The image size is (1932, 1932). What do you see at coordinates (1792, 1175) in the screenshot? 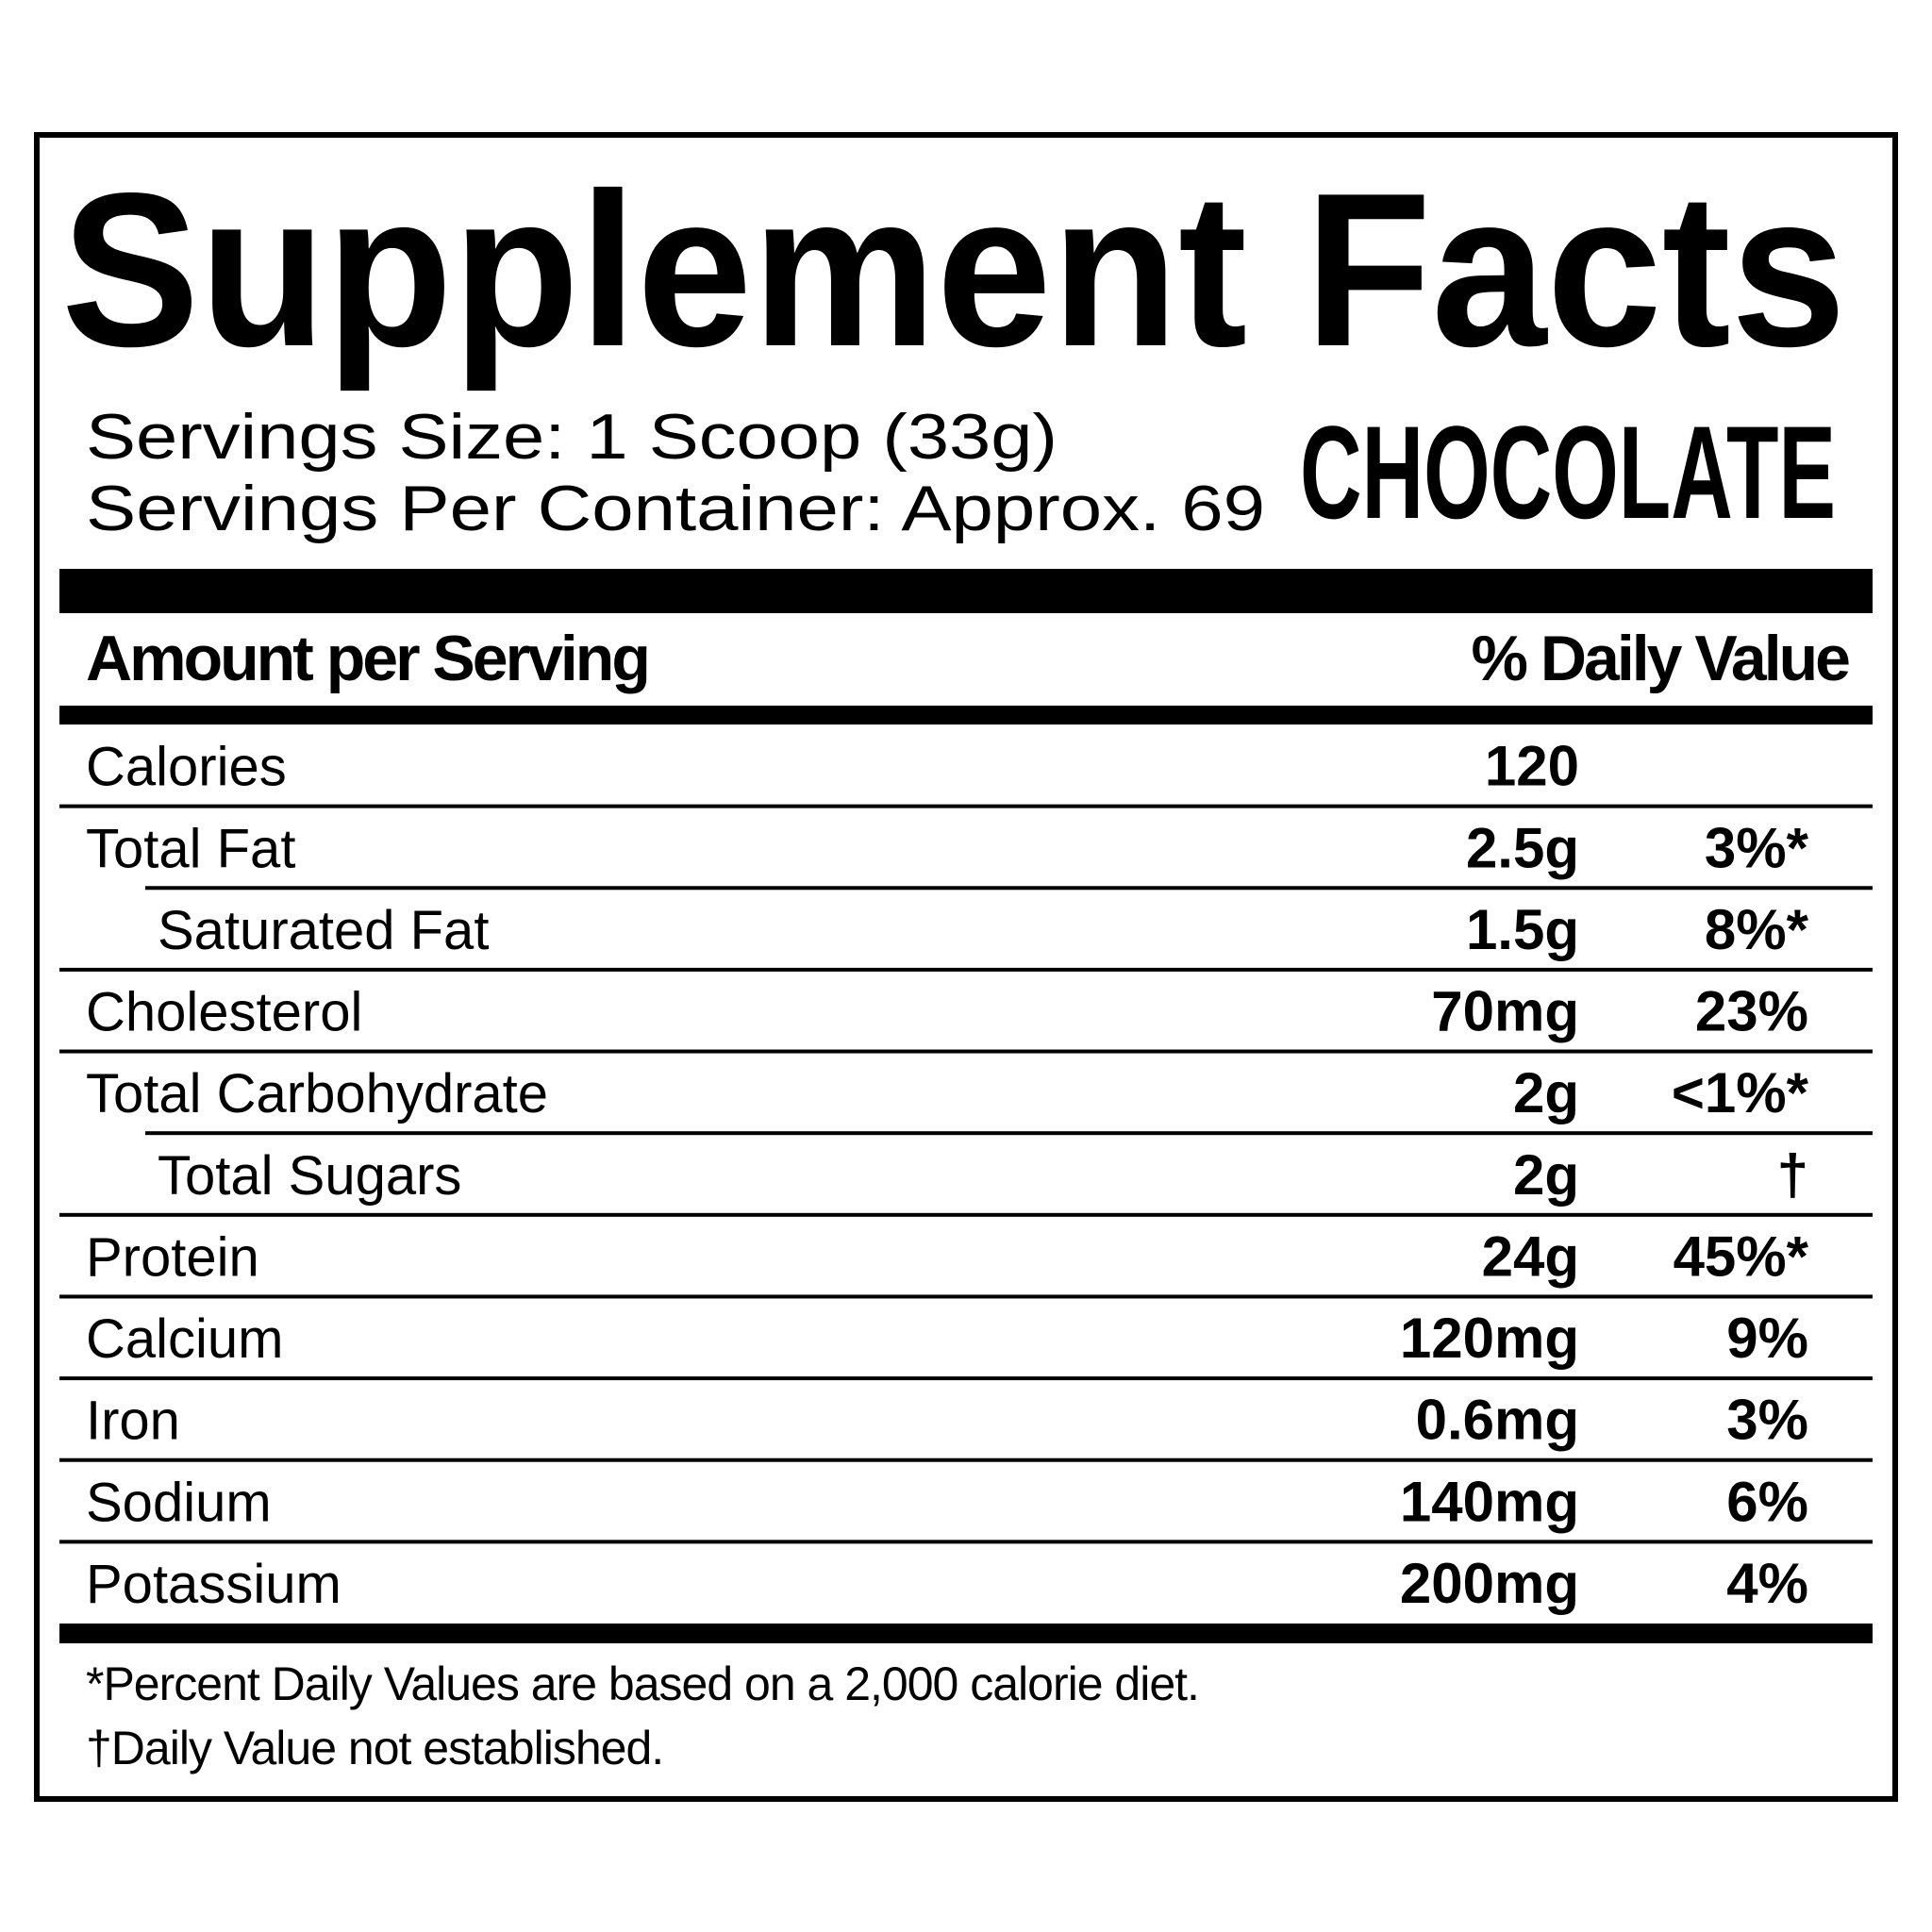
I see `daily-value: †` at bounding box center [1792, 1175].